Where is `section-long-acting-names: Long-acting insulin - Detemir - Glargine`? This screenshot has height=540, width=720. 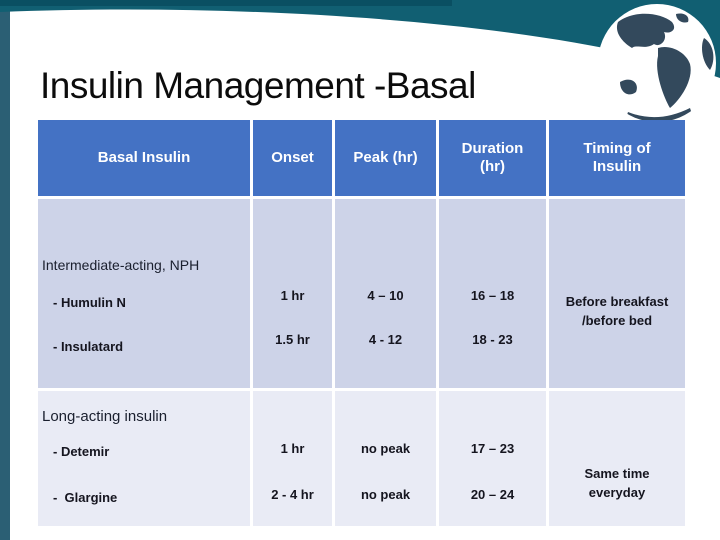
section-long-acting-names: Long-acting insulin - Detemir - Glargine is located at coordinates (144, 458).